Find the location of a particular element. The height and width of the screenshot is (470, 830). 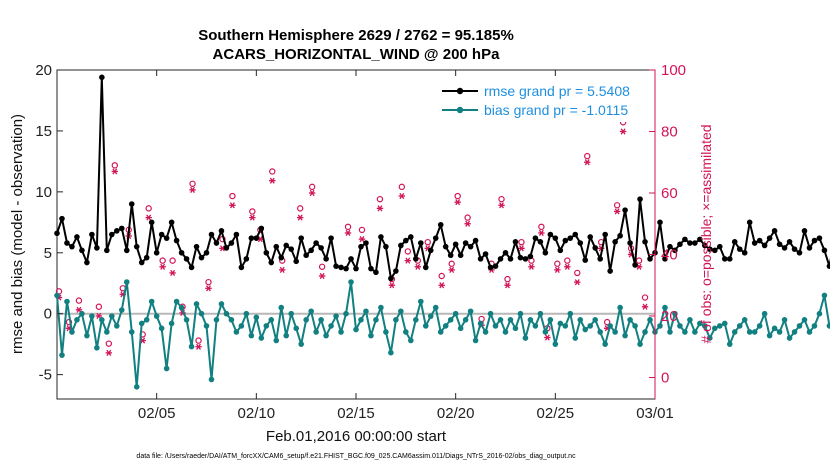

y-left-tick-label: -5 is located at coordinates (45, 375).